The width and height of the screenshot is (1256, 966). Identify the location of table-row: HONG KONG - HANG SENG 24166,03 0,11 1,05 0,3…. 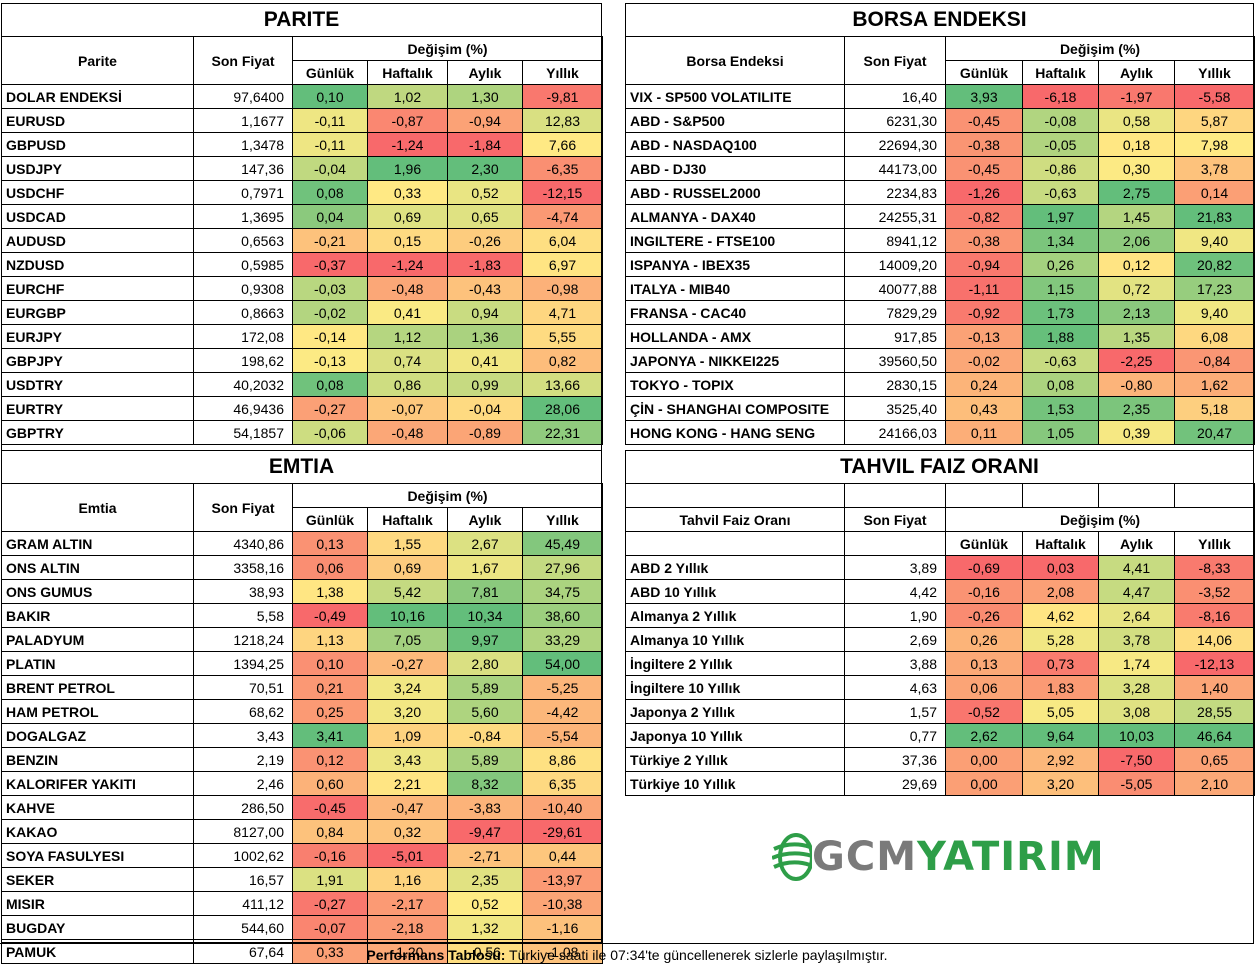
(940, 432).